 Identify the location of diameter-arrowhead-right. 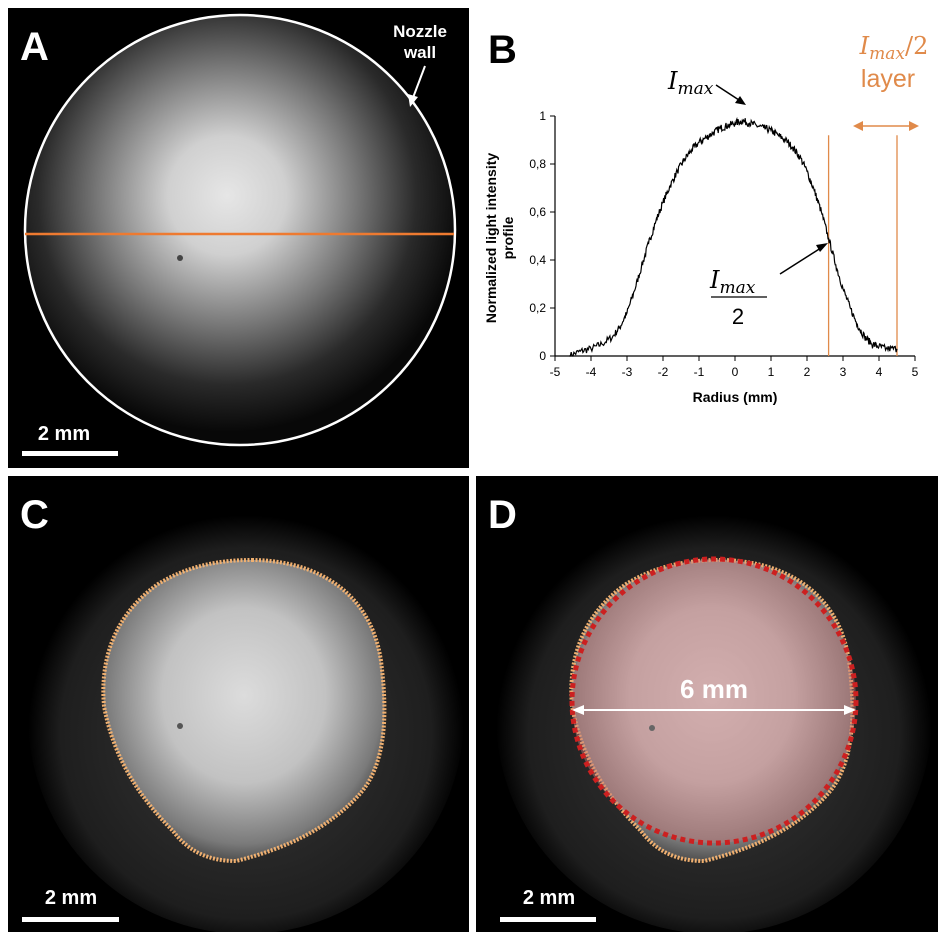
(850, 710).